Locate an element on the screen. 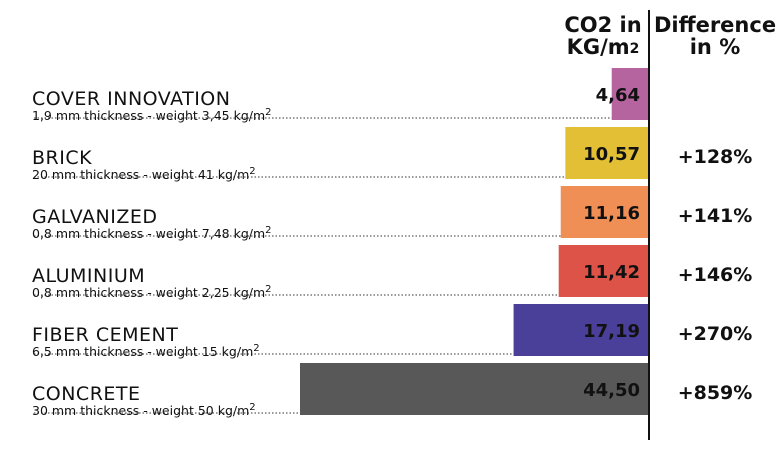 The height and width of the screenshot is (450, 780). row-spec: 30 mm thickness - weight 50 kg/m2 is located at coordinates (144, 410).